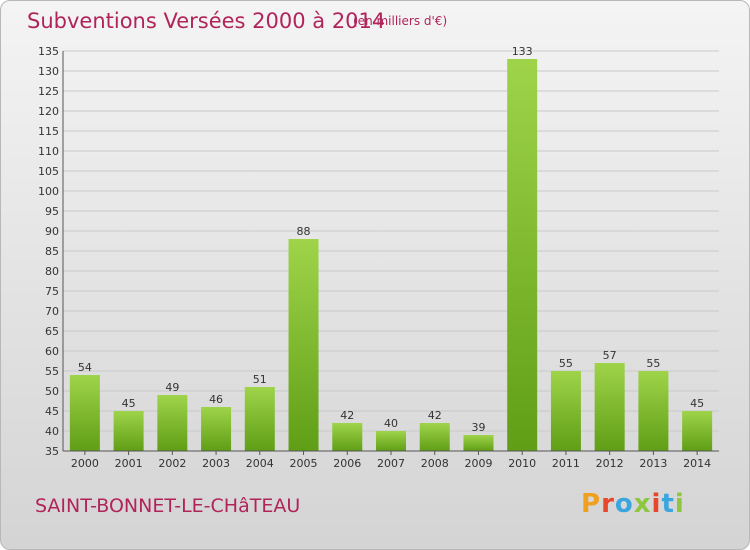 Image resolution: width=750 pixels, height=550 pixels. I want to click on y-tick-label: 65, so click(52, 331).